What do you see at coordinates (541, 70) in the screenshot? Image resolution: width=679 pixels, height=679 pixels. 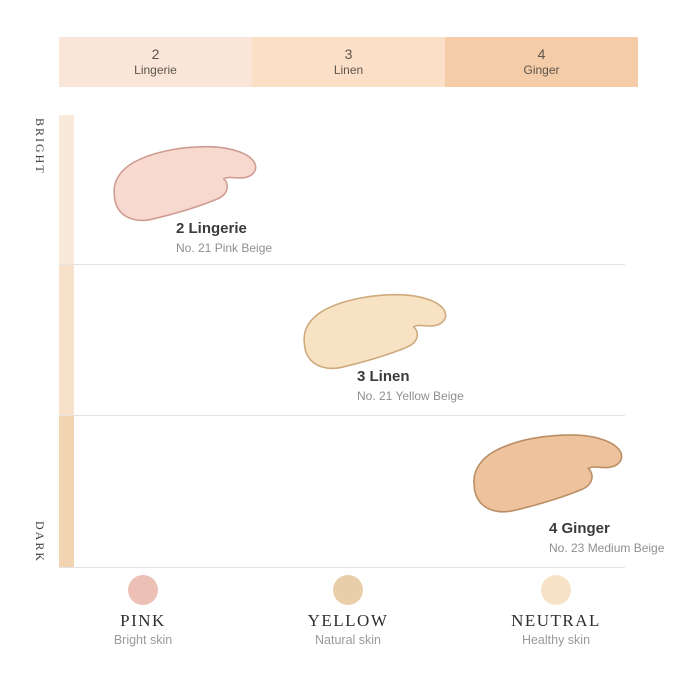 I see `shade-name: Ginger` at bounding box center [541, 70].